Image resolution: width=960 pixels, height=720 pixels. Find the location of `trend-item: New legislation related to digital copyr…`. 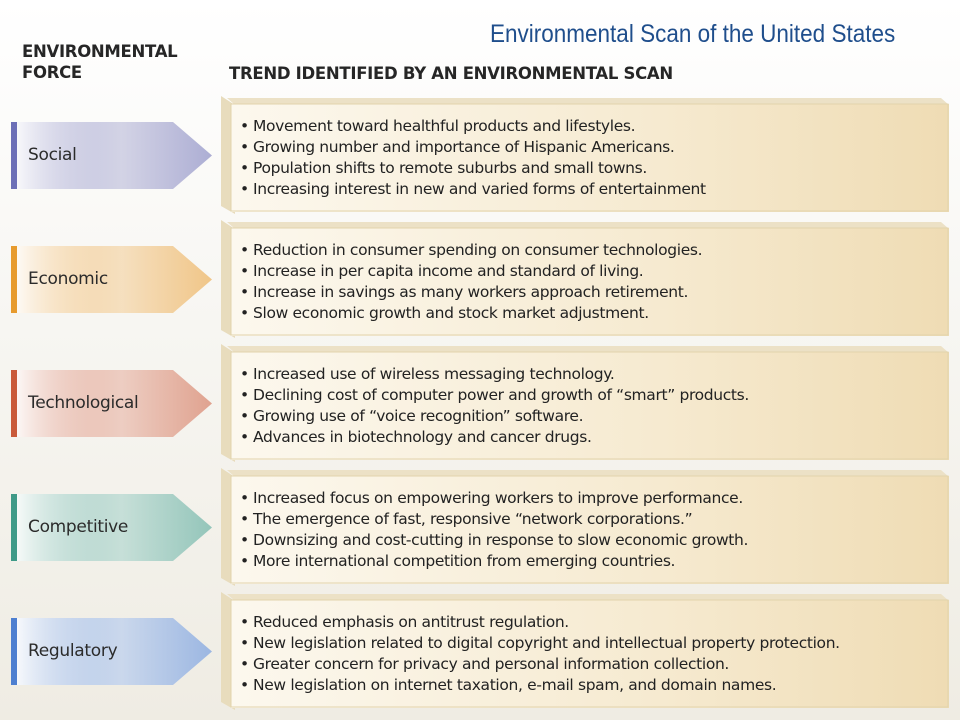

trend-item: New legislation related to digital copyr… is located at coordinates (540, 643).